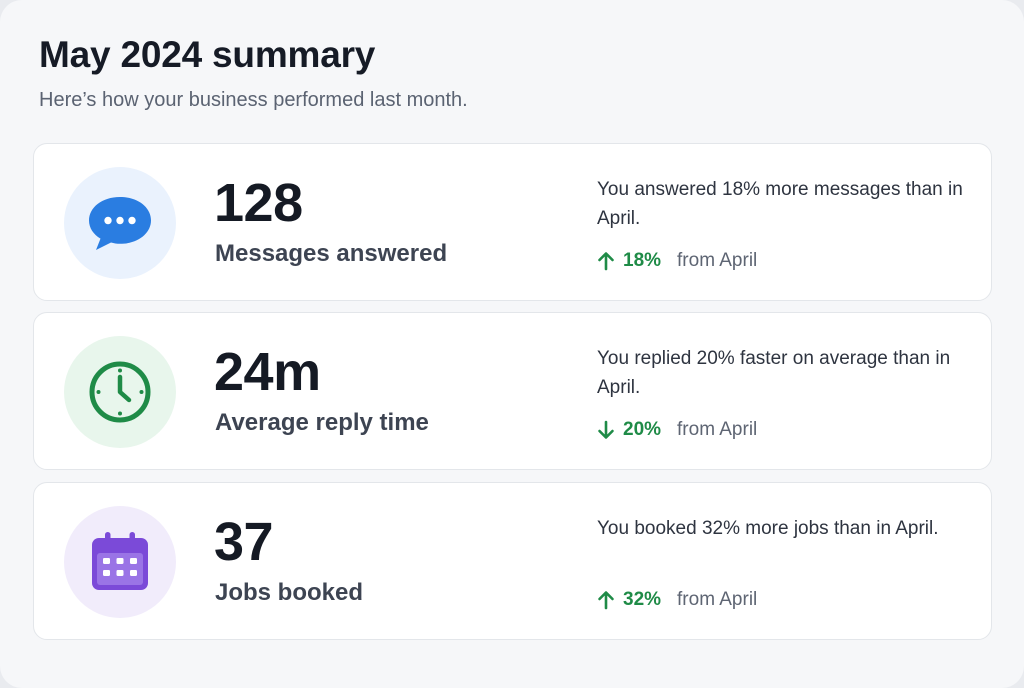 The width and height of the screenshot is (1024, 688). Describe the element at coordinates (642, 599) in the screenshot. I see `change-percent: 32%` at that location.